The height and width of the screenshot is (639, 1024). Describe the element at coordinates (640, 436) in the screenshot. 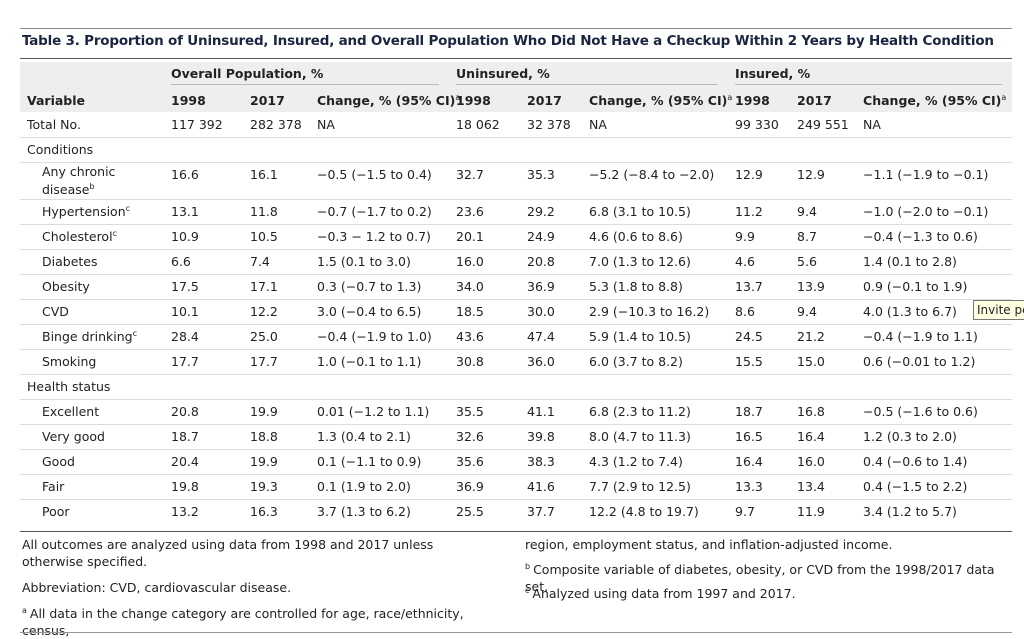

I see `cell: 8.0 (4.7 to 11.3)` at that location.